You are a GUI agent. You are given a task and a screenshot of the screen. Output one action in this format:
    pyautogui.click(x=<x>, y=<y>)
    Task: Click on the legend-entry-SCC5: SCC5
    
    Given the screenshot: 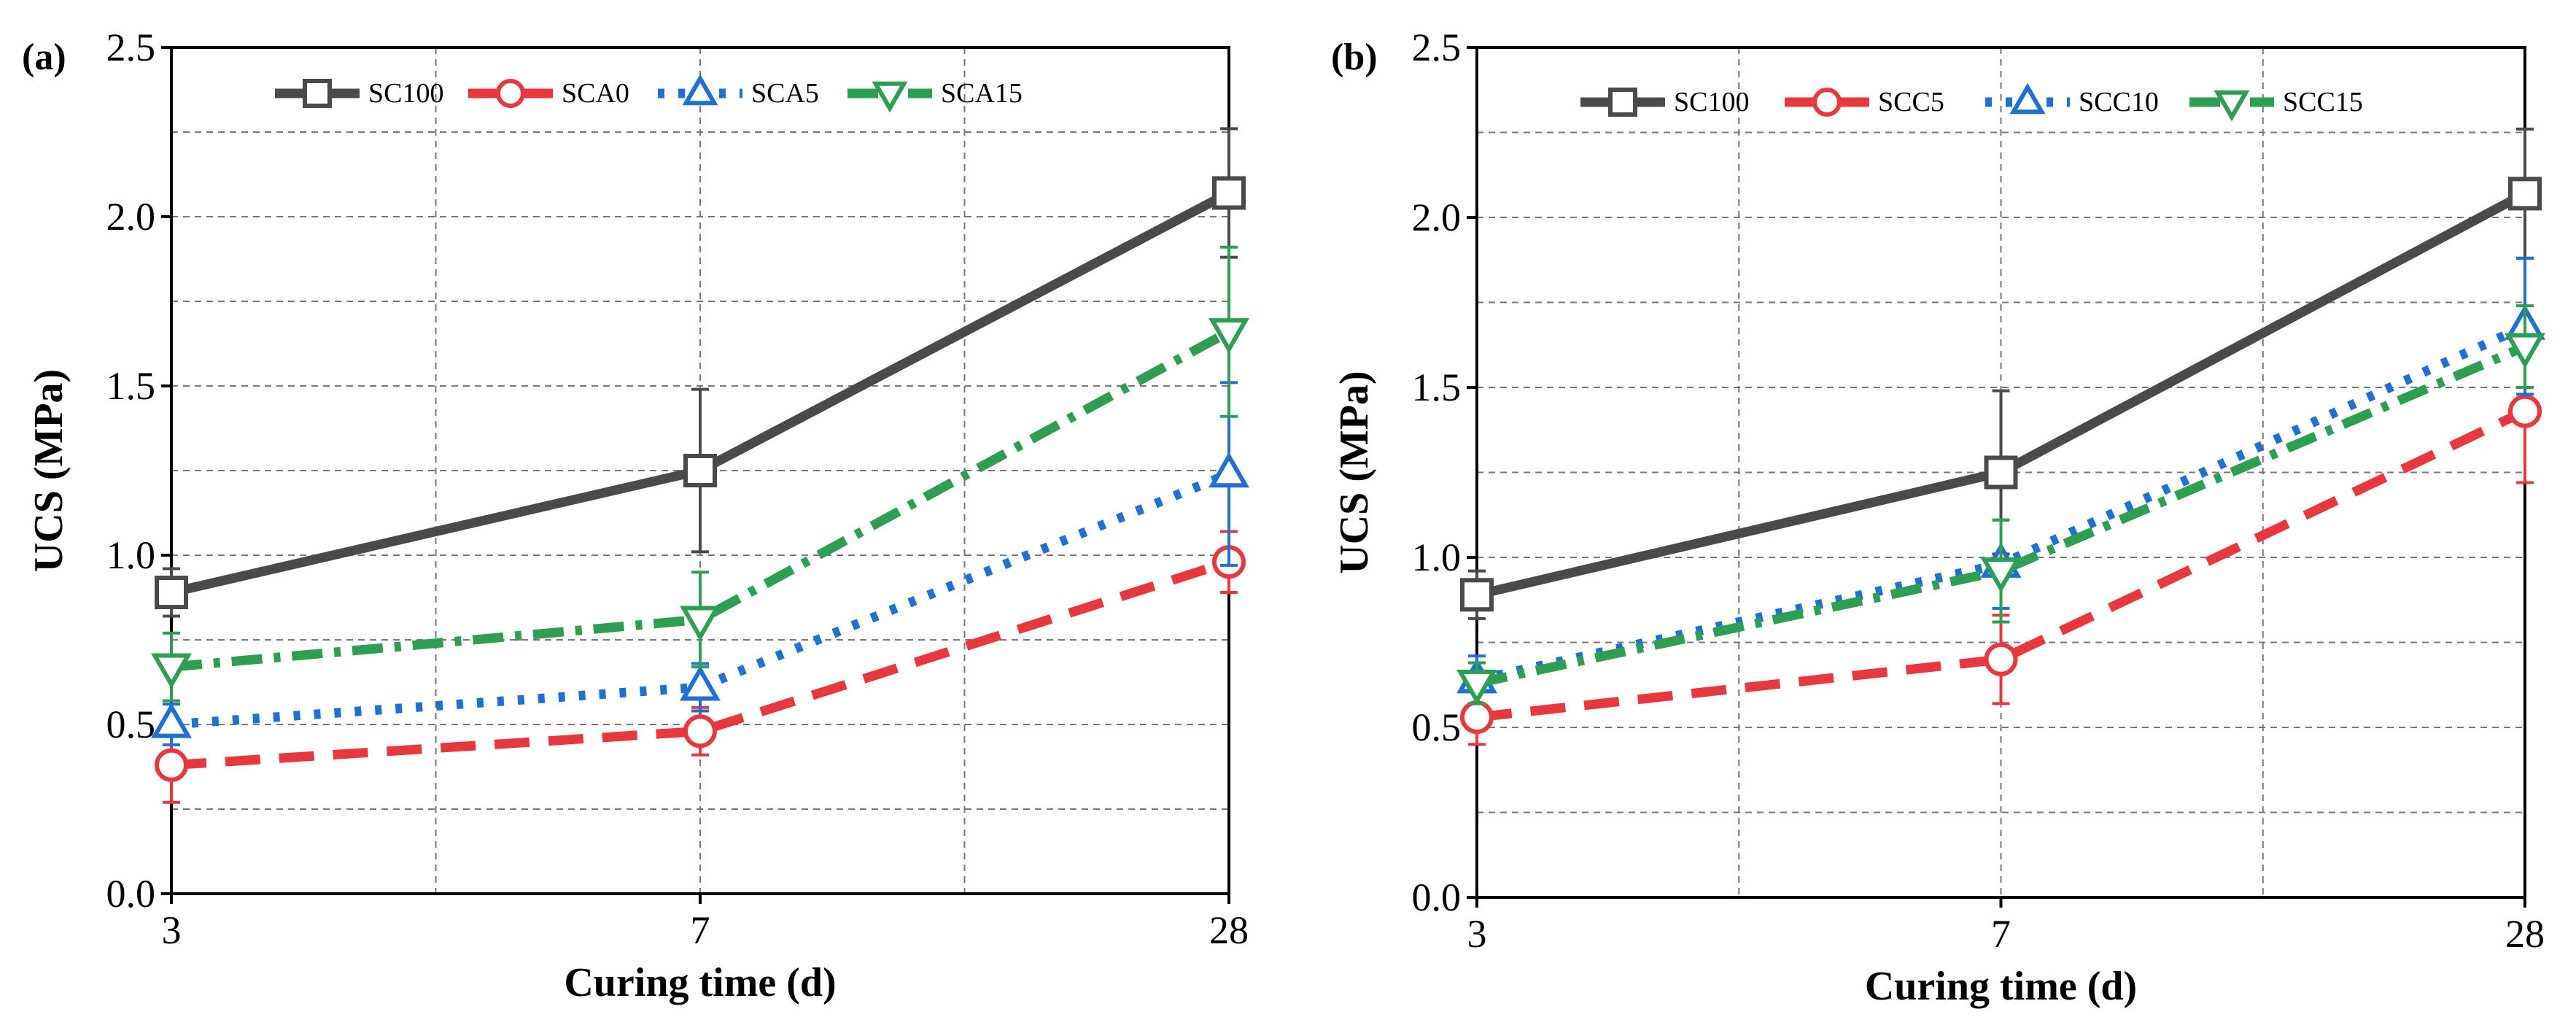 What is the action you would take?
    pyautogui.click(x=1864, y=102)
    